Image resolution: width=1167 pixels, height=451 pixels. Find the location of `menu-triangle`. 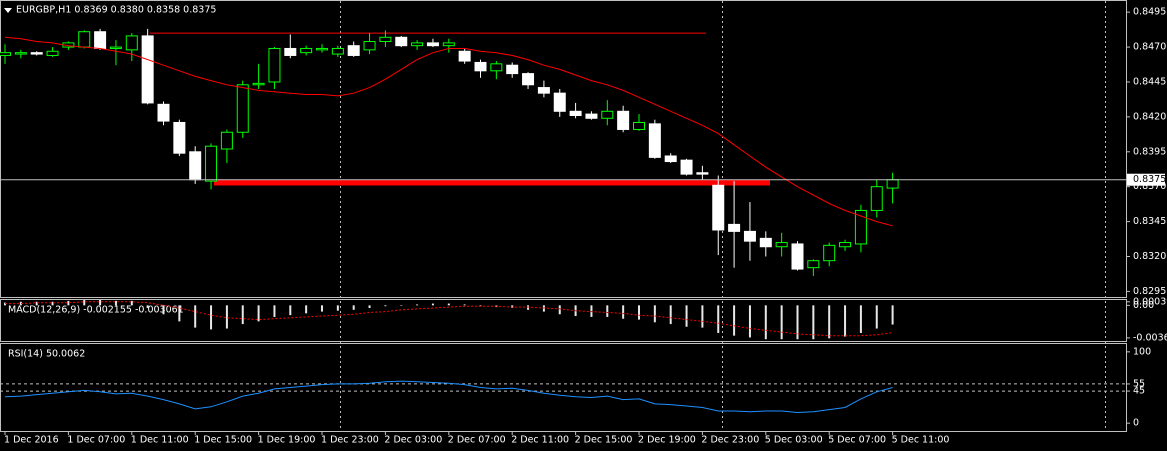

menu-triangle is located at coordinates (8, 10).